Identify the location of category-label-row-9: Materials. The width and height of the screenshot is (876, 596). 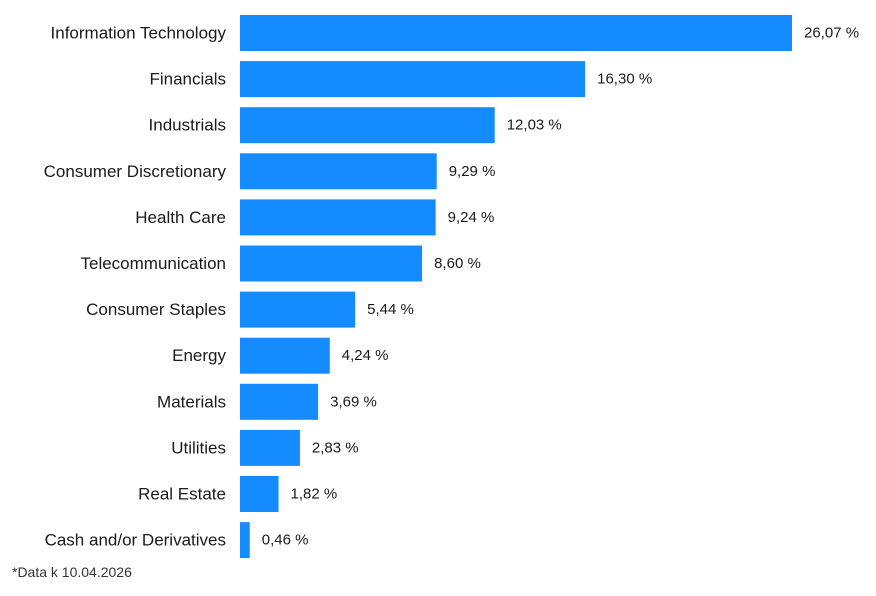
(191, 401).